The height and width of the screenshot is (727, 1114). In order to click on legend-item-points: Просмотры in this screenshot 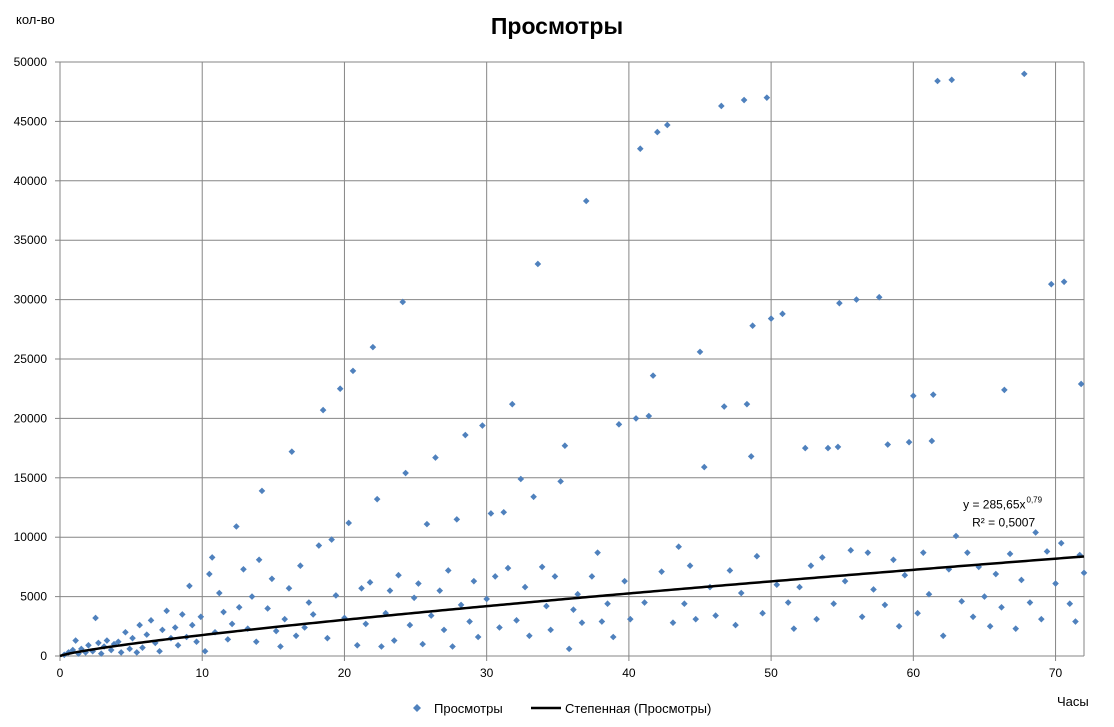, I will do `click(458, 708)`.